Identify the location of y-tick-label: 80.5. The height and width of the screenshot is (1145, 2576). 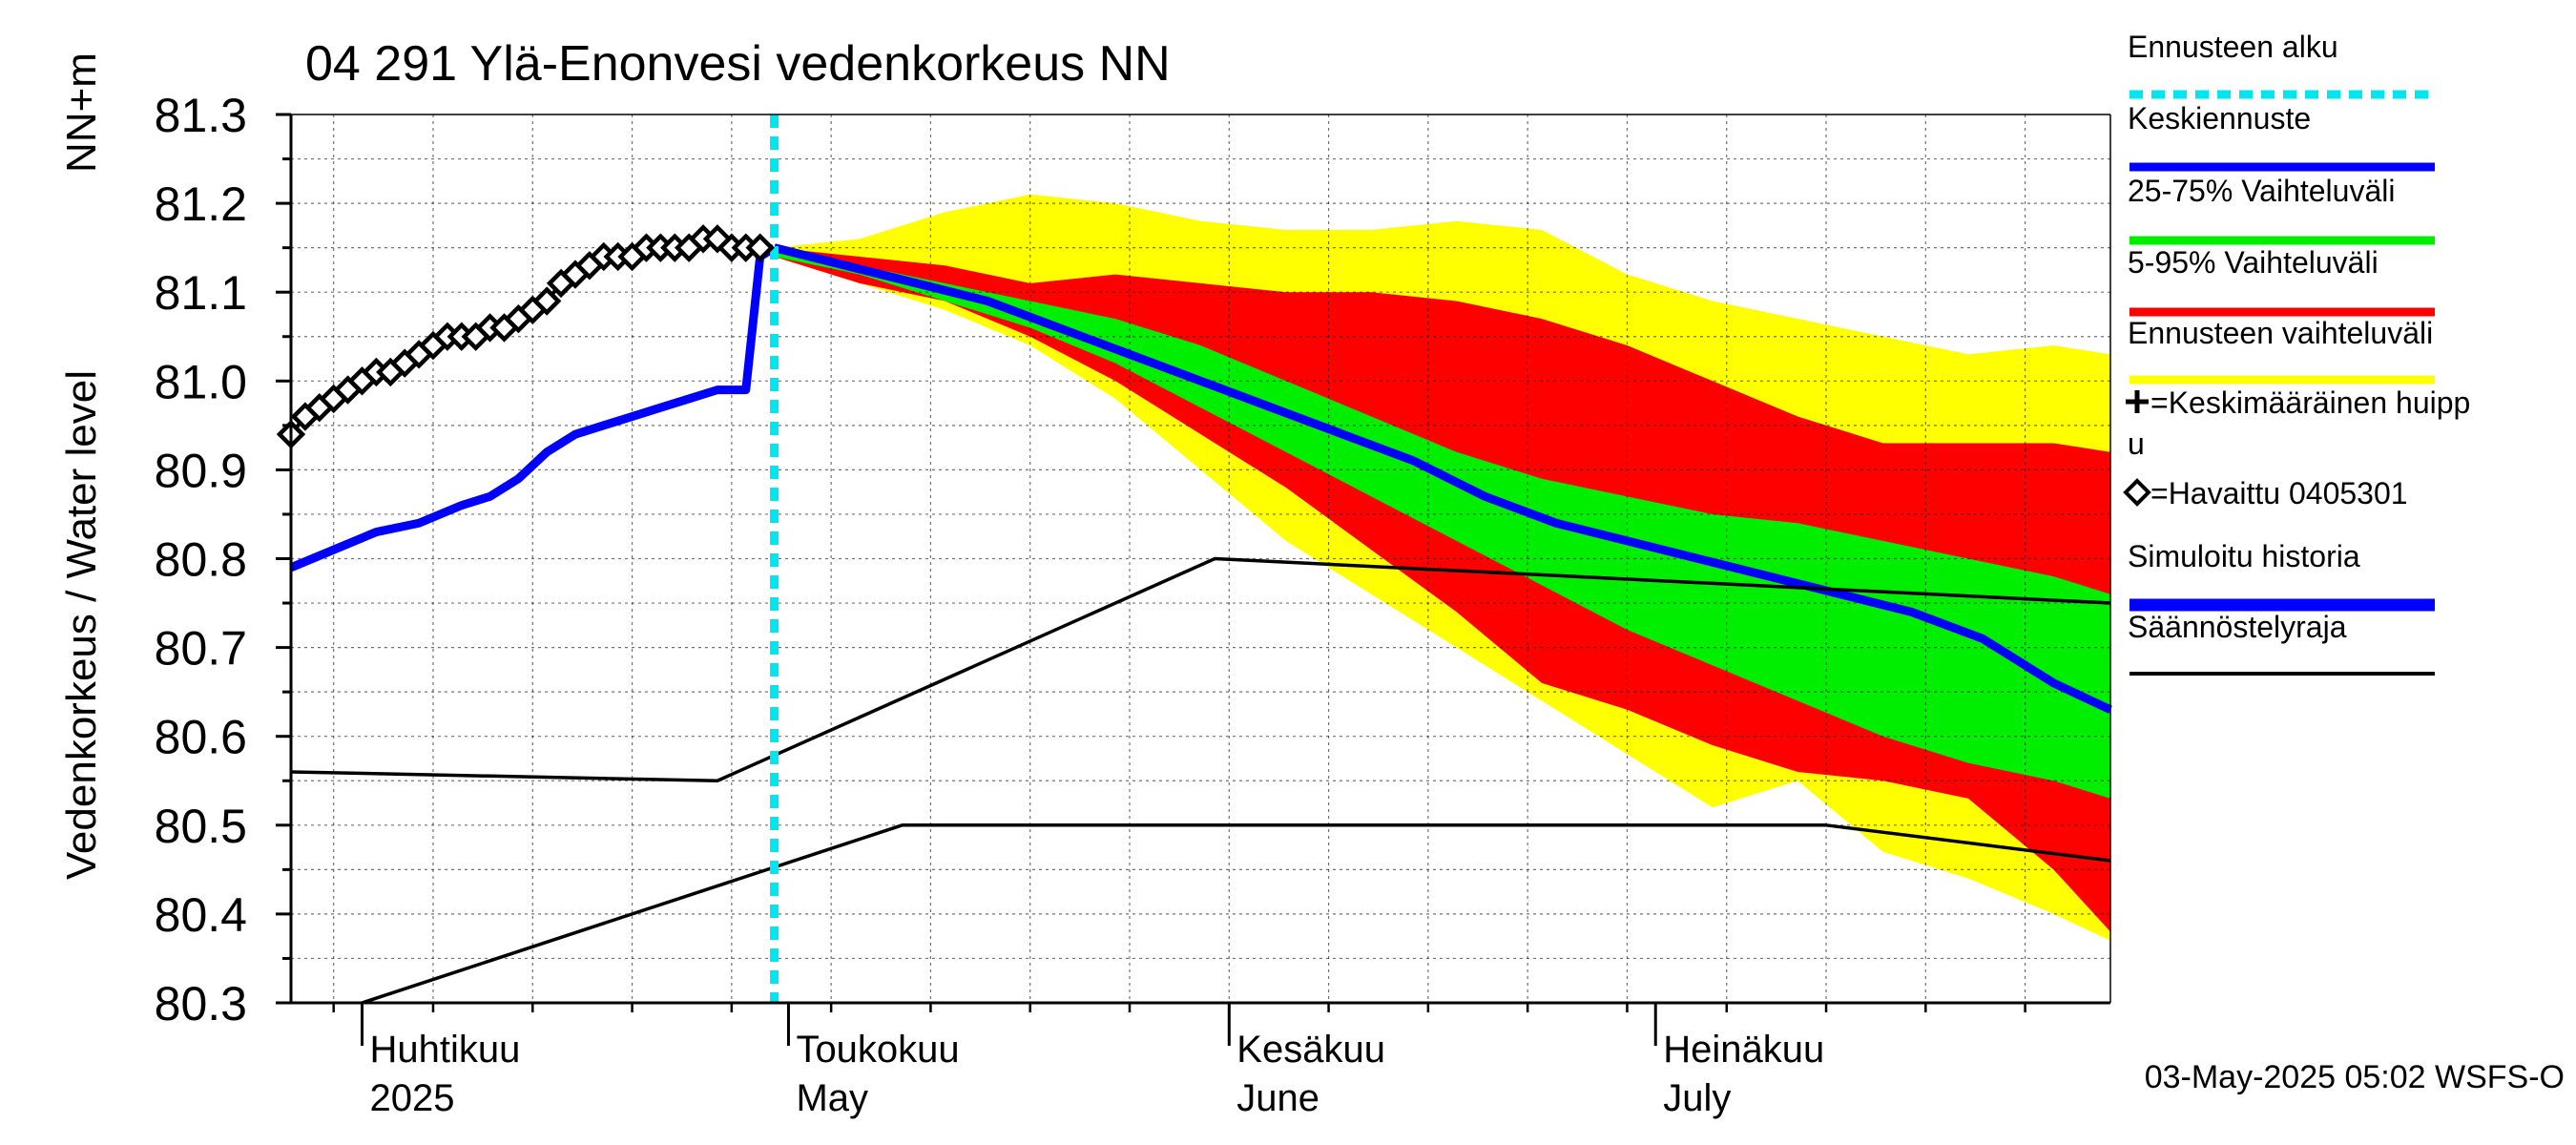
(201, 827).